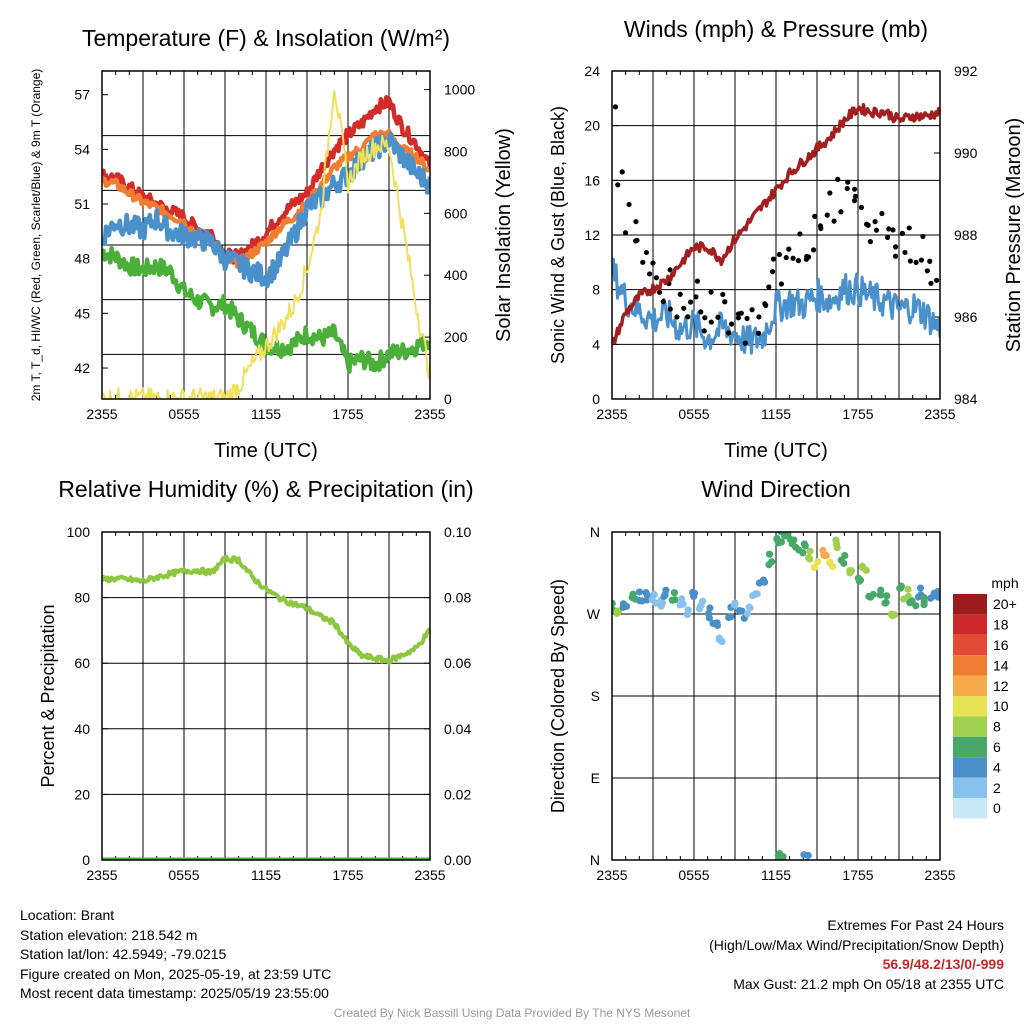 Image resolution: width=1024 pixels, height=1024 pixels. Describe the element at coordinates (594, 614) in the screenshot. I see `y-tick-label: W` at that location.